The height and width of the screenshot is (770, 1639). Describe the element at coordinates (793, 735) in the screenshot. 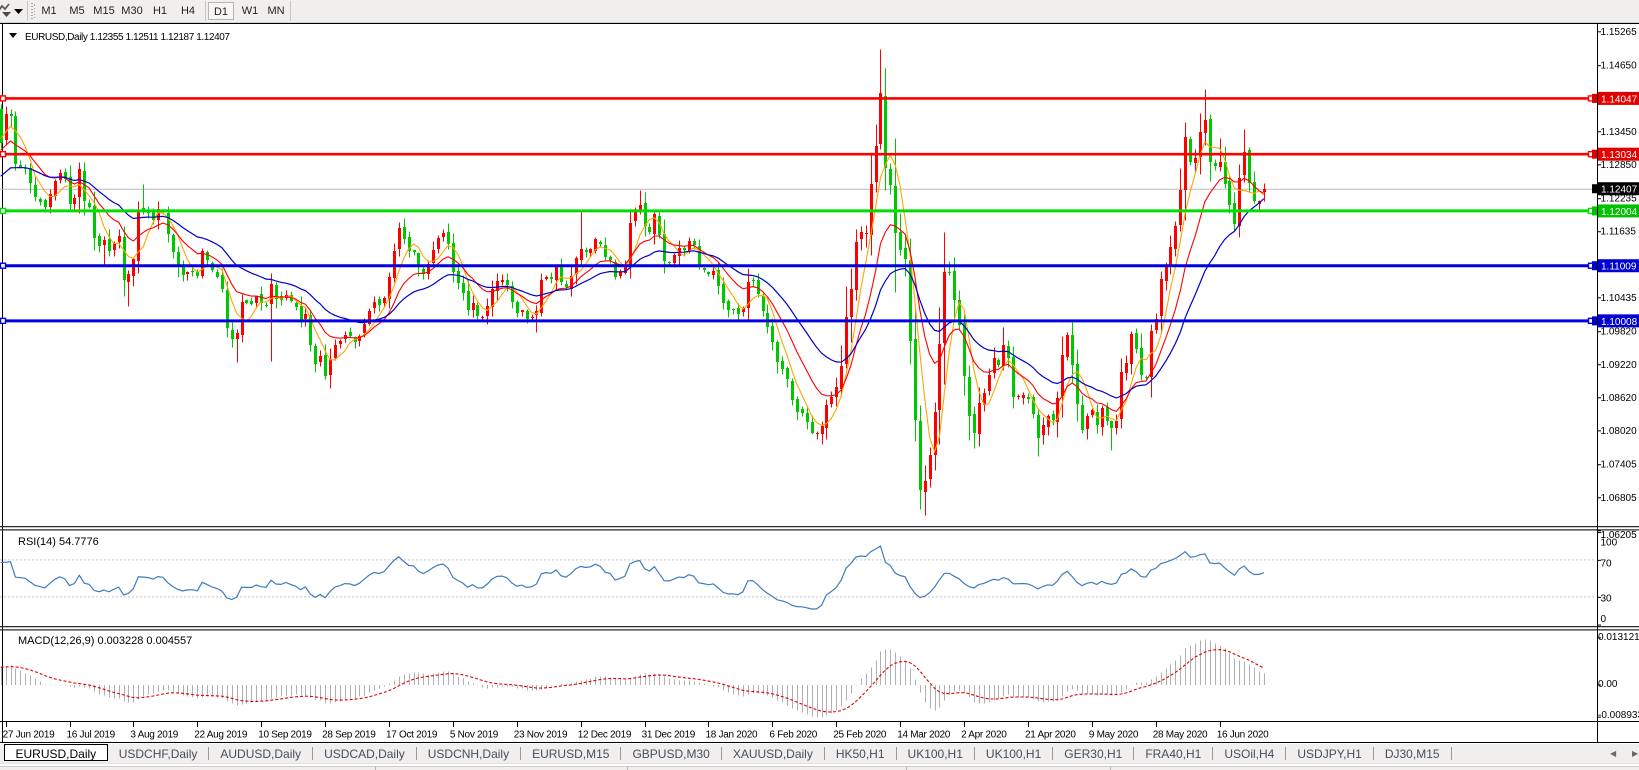

I see `svg-text: 6 Feb 2020` at that location.